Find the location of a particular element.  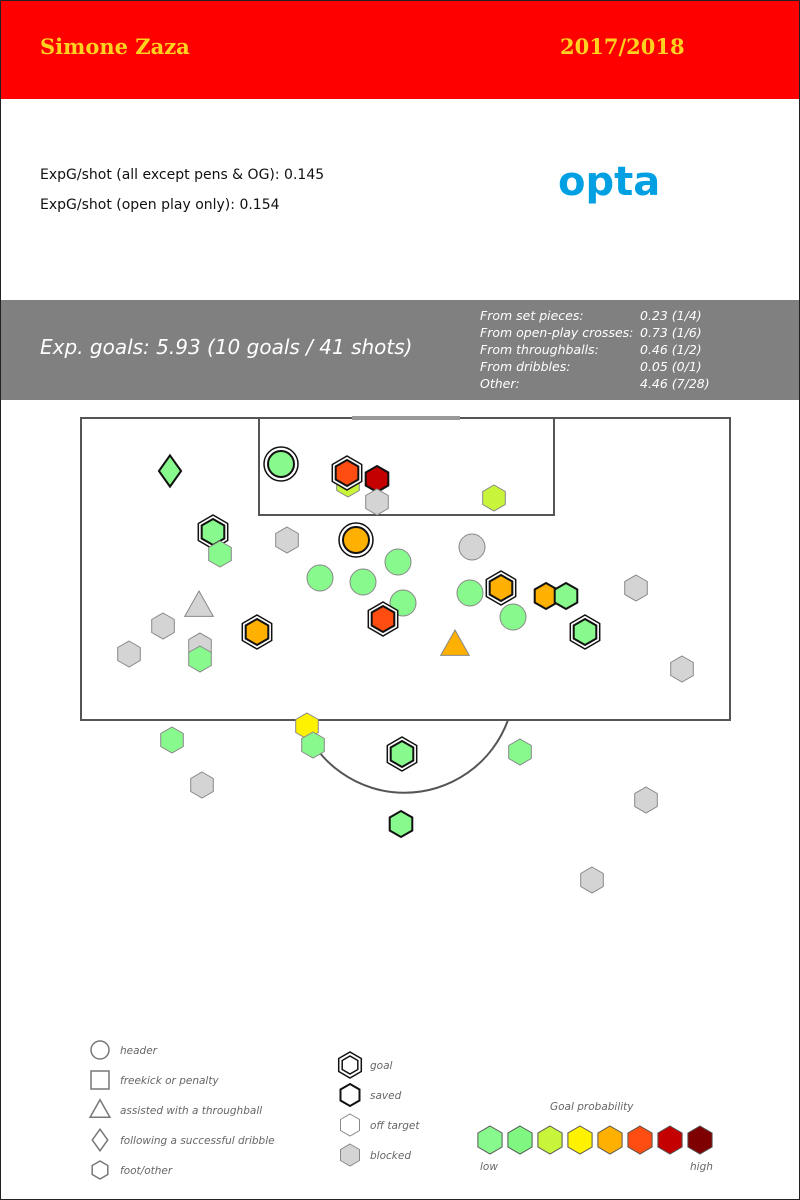

header-bar is located at coordinates (400, 50).